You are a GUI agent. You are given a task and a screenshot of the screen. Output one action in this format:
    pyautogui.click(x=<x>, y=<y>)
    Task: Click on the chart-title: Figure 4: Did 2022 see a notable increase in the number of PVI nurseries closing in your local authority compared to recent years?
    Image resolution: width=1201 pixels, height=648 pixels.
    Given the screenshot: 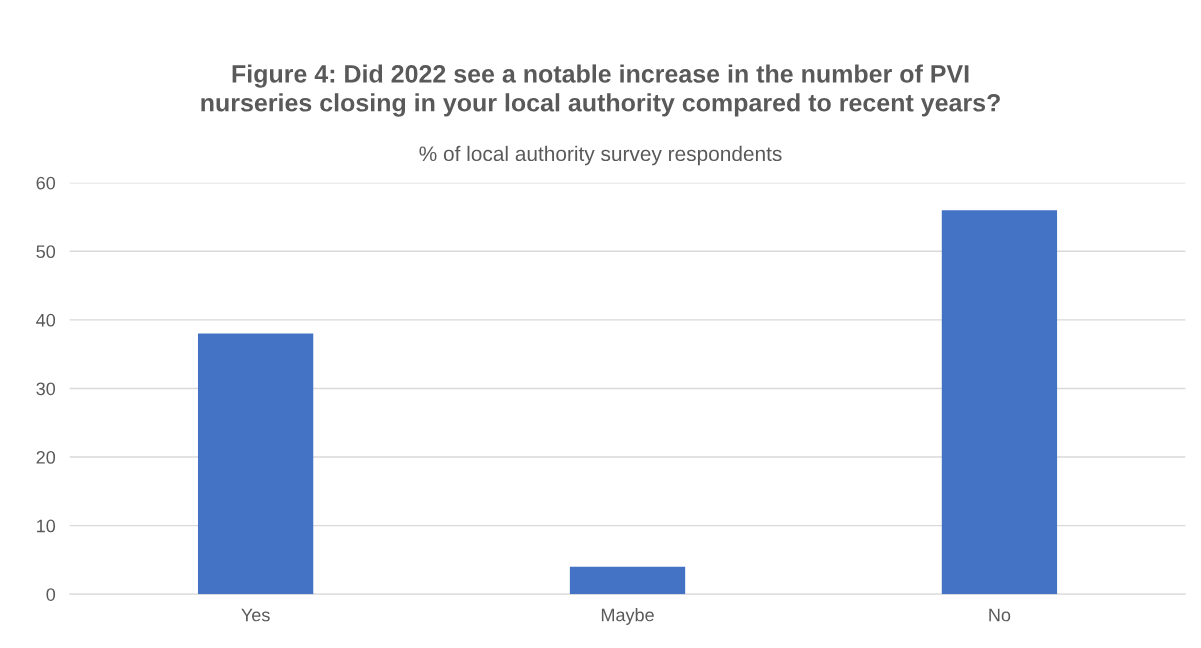 What is the action you would take?
    pyautogui.click(x=600, y=90)
    